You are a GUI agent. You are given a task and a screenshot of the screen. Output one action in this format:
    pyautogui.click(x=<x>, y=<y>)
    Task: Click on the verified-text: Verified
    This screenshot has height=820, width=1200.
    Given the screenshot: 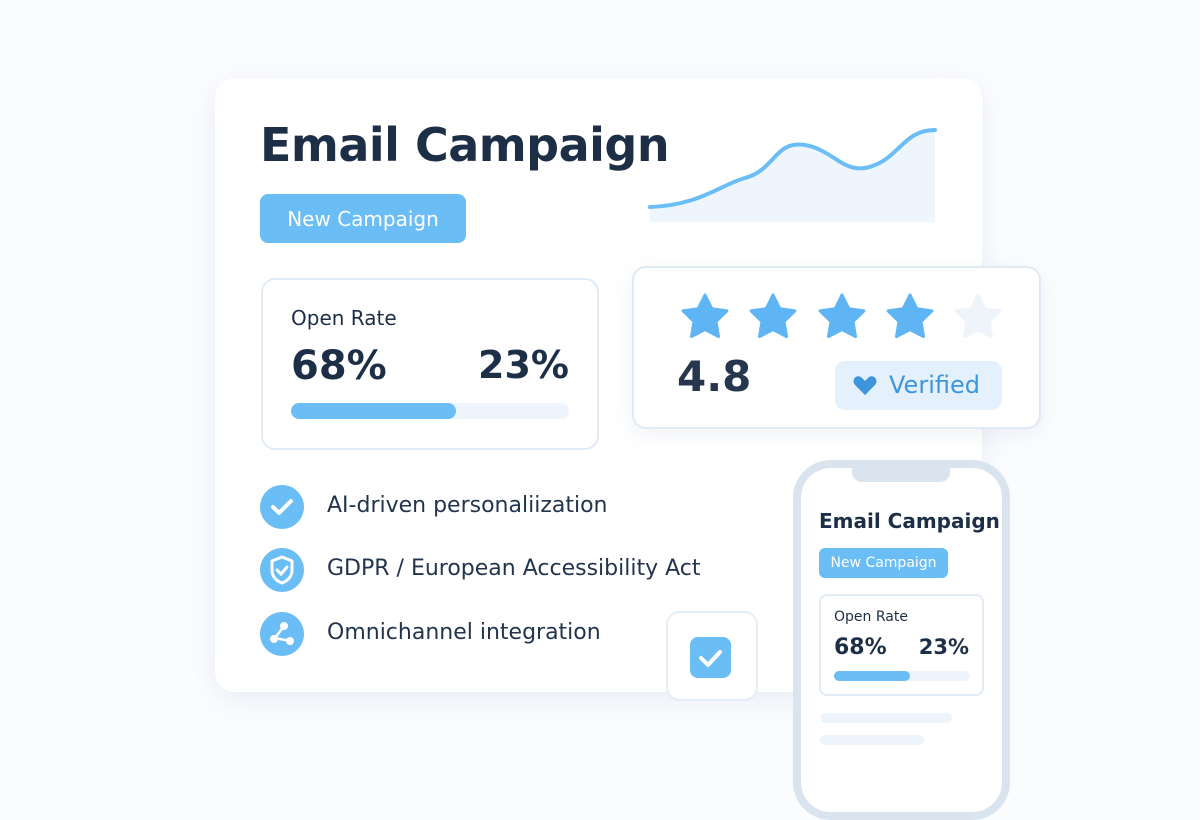 What is the action you would take?
    pyautogui.click(x=934, y=385)
    